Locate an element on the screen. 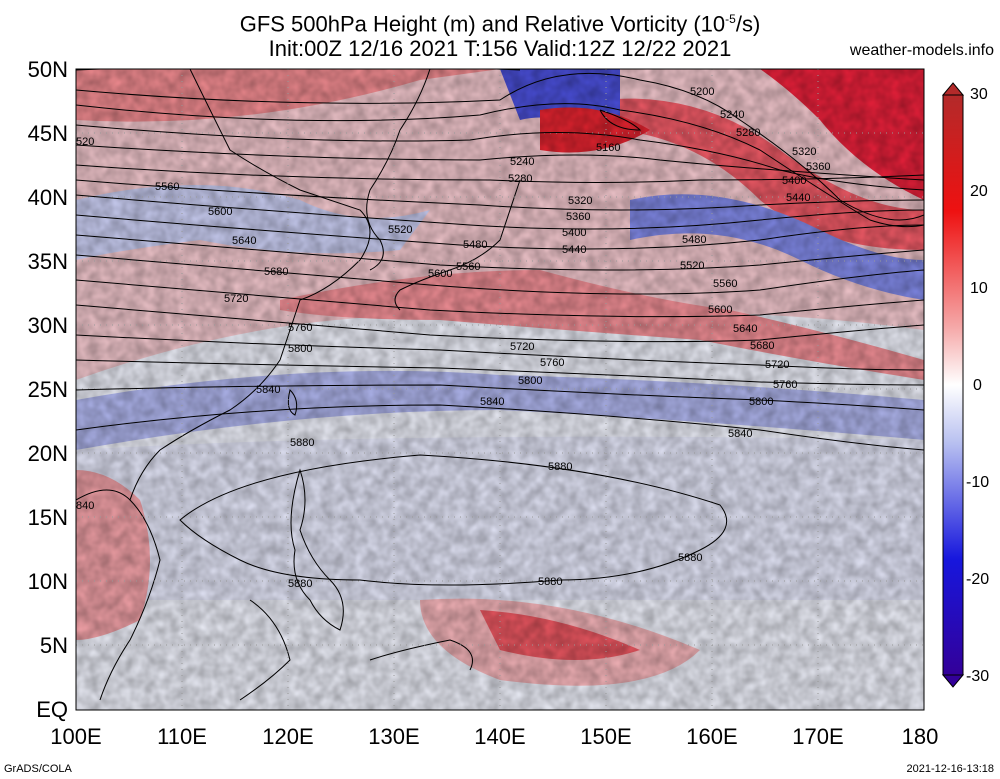 Image resolution: width=1000 pixels, height=779 pixels. colorbar-label: 0 is located at coordinates (977, 385).